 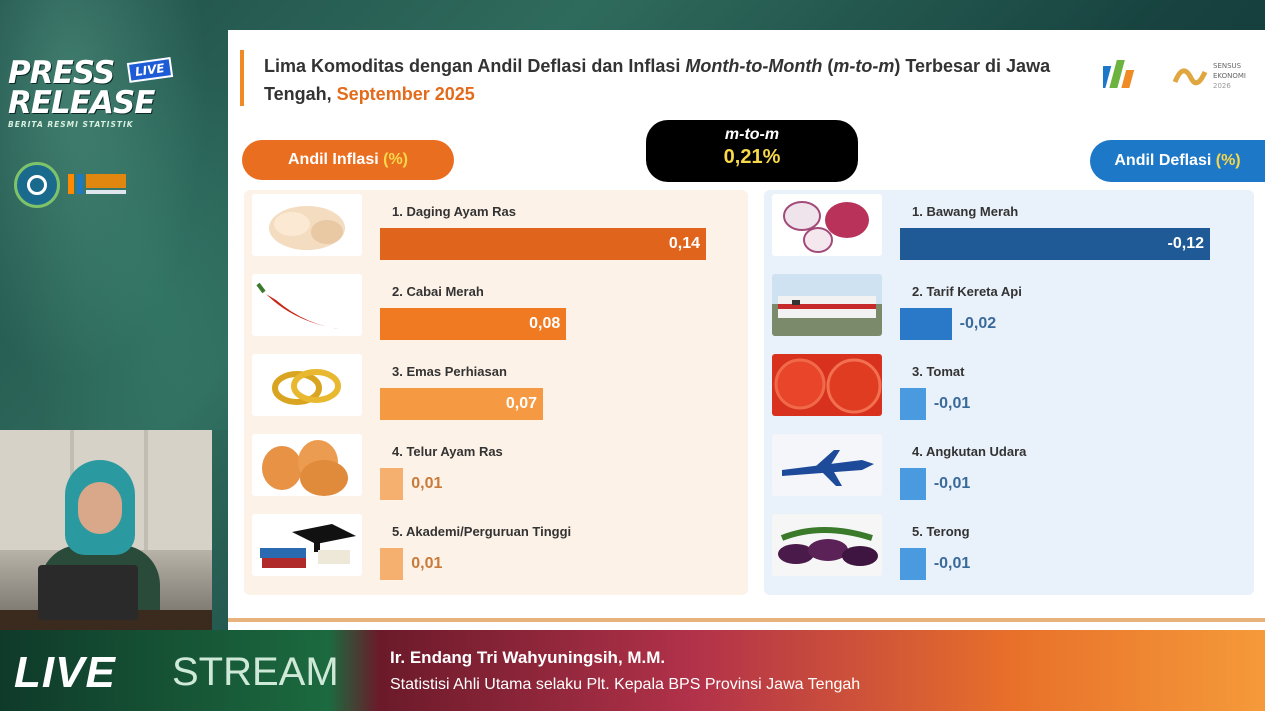 I want to click on mtm-label: m-to-m, so click(x=752, y=134).